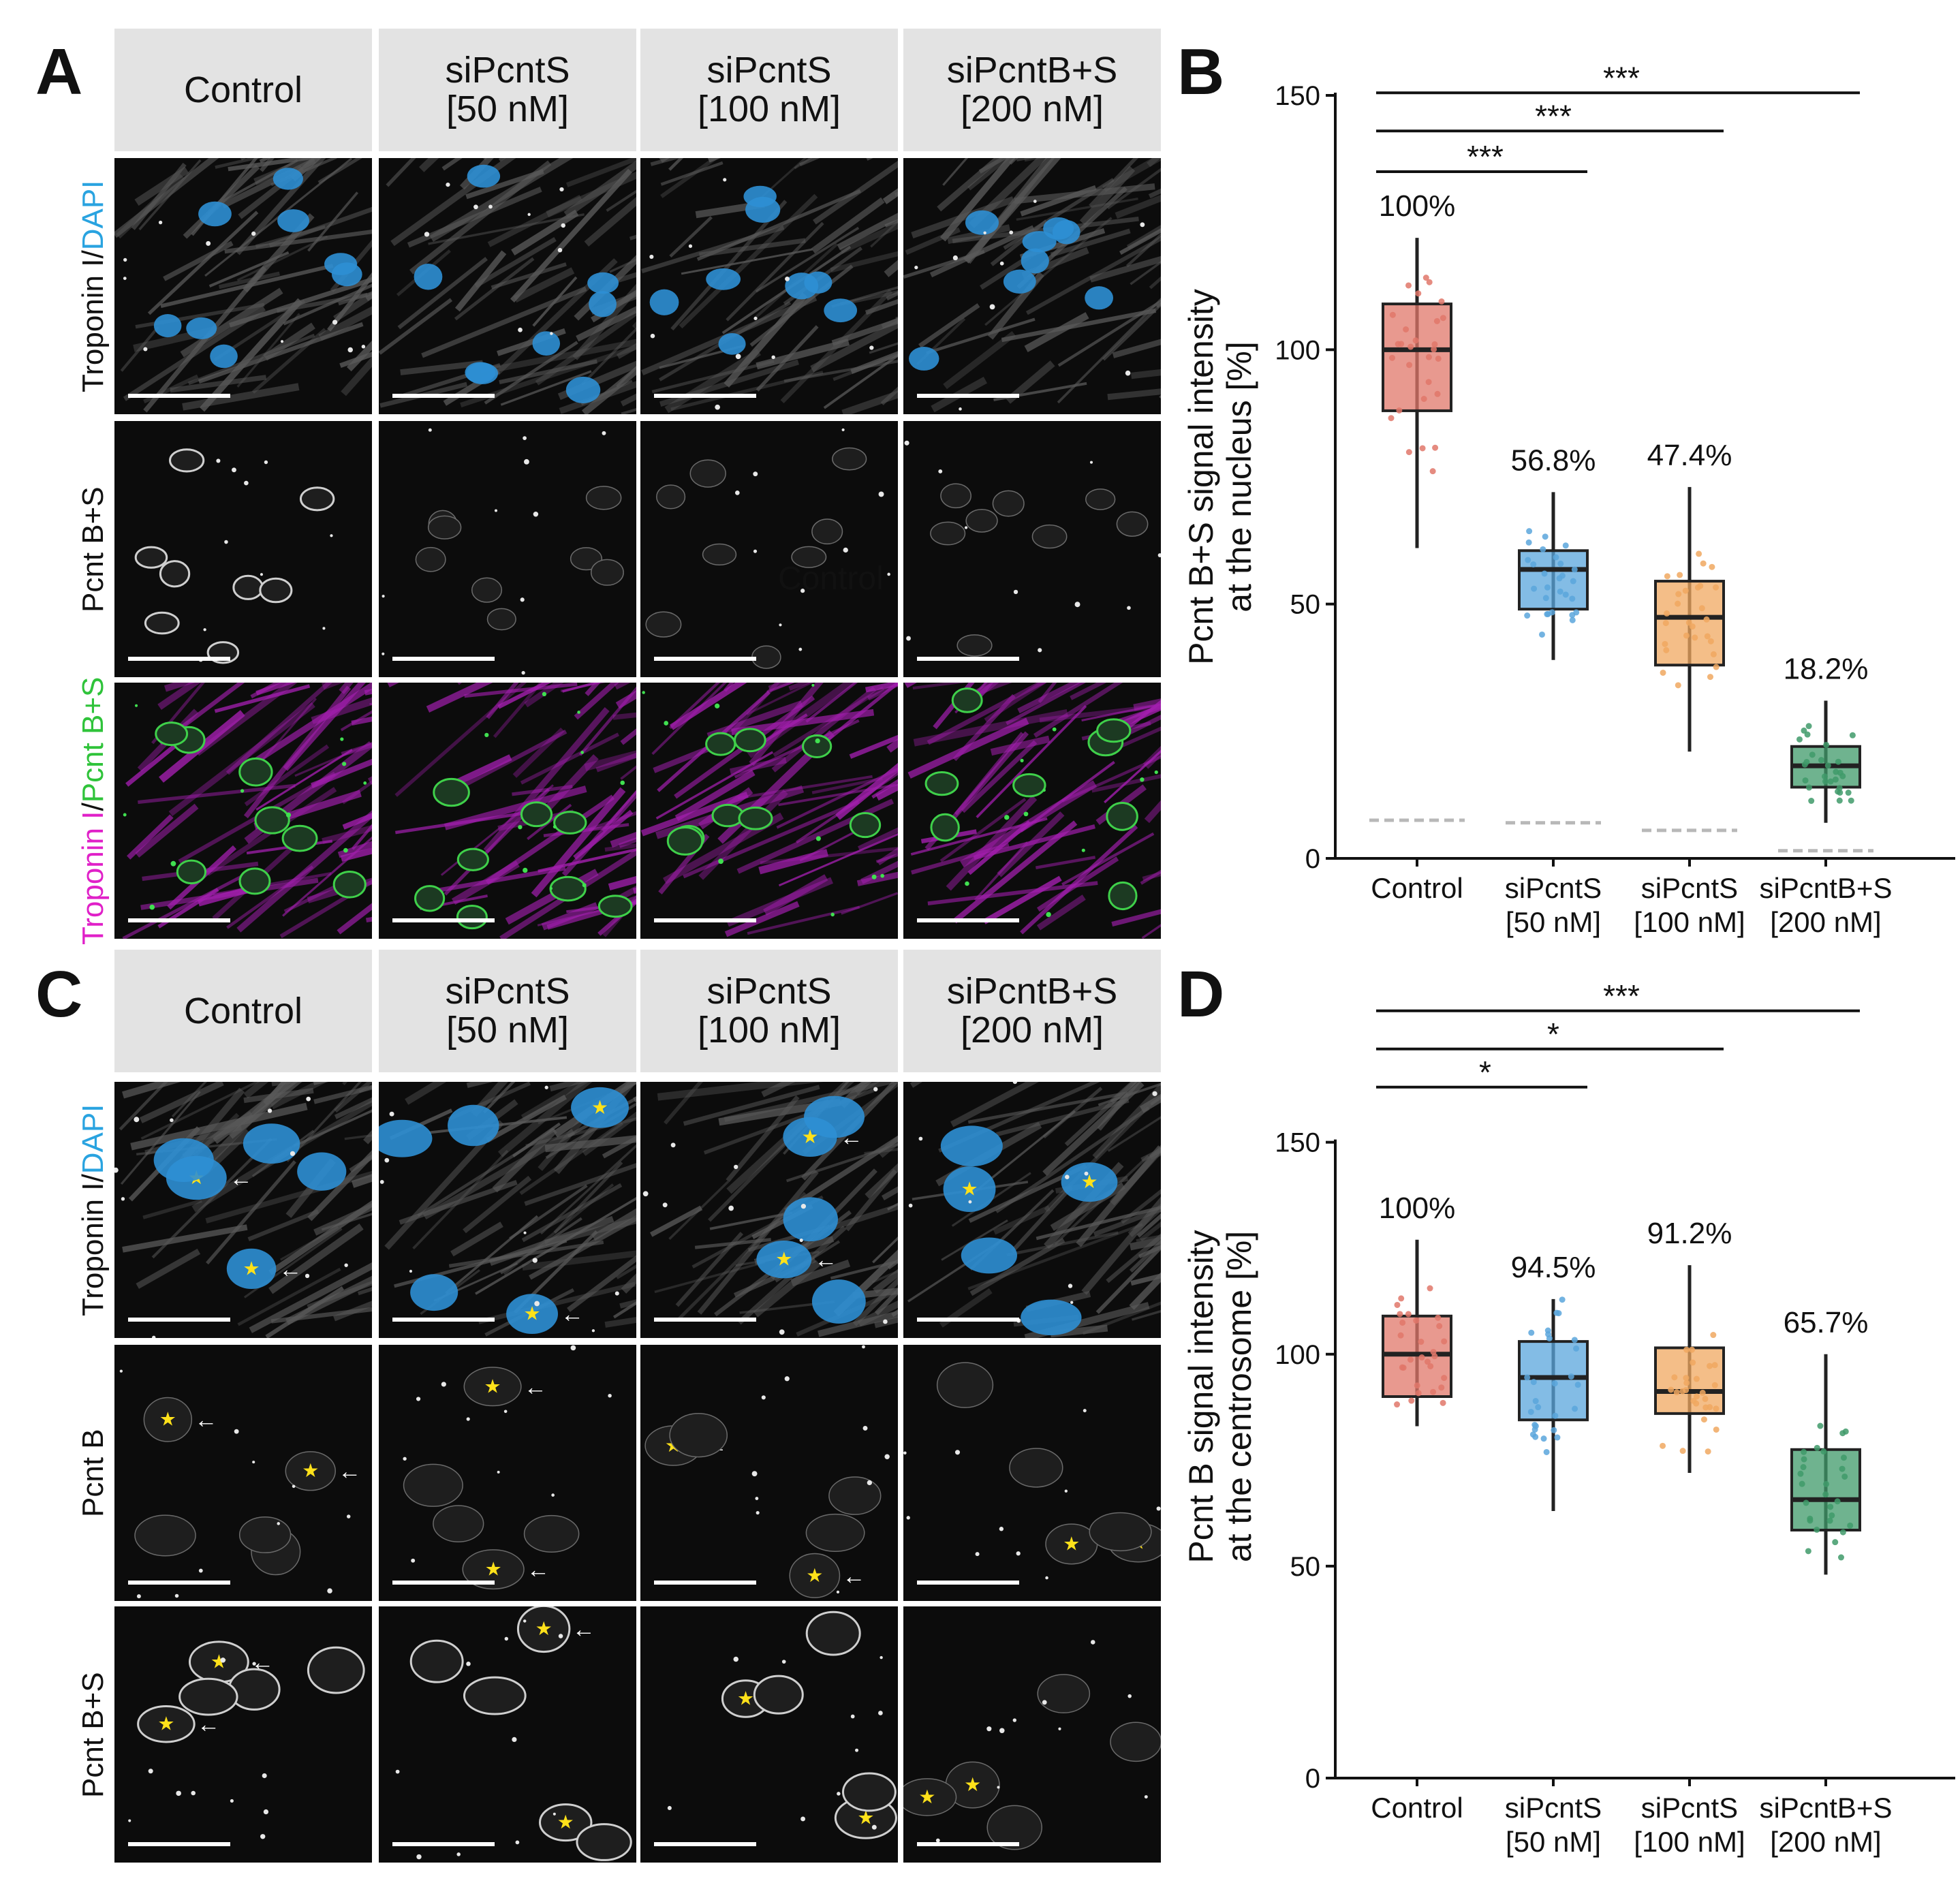 This screenshot has width=1960, height=1883. What do you see at coordinates (1689, 1808) in the screenshot?
I see `x-tick-label: siPcntS` at bounding box center [1689, 1808].